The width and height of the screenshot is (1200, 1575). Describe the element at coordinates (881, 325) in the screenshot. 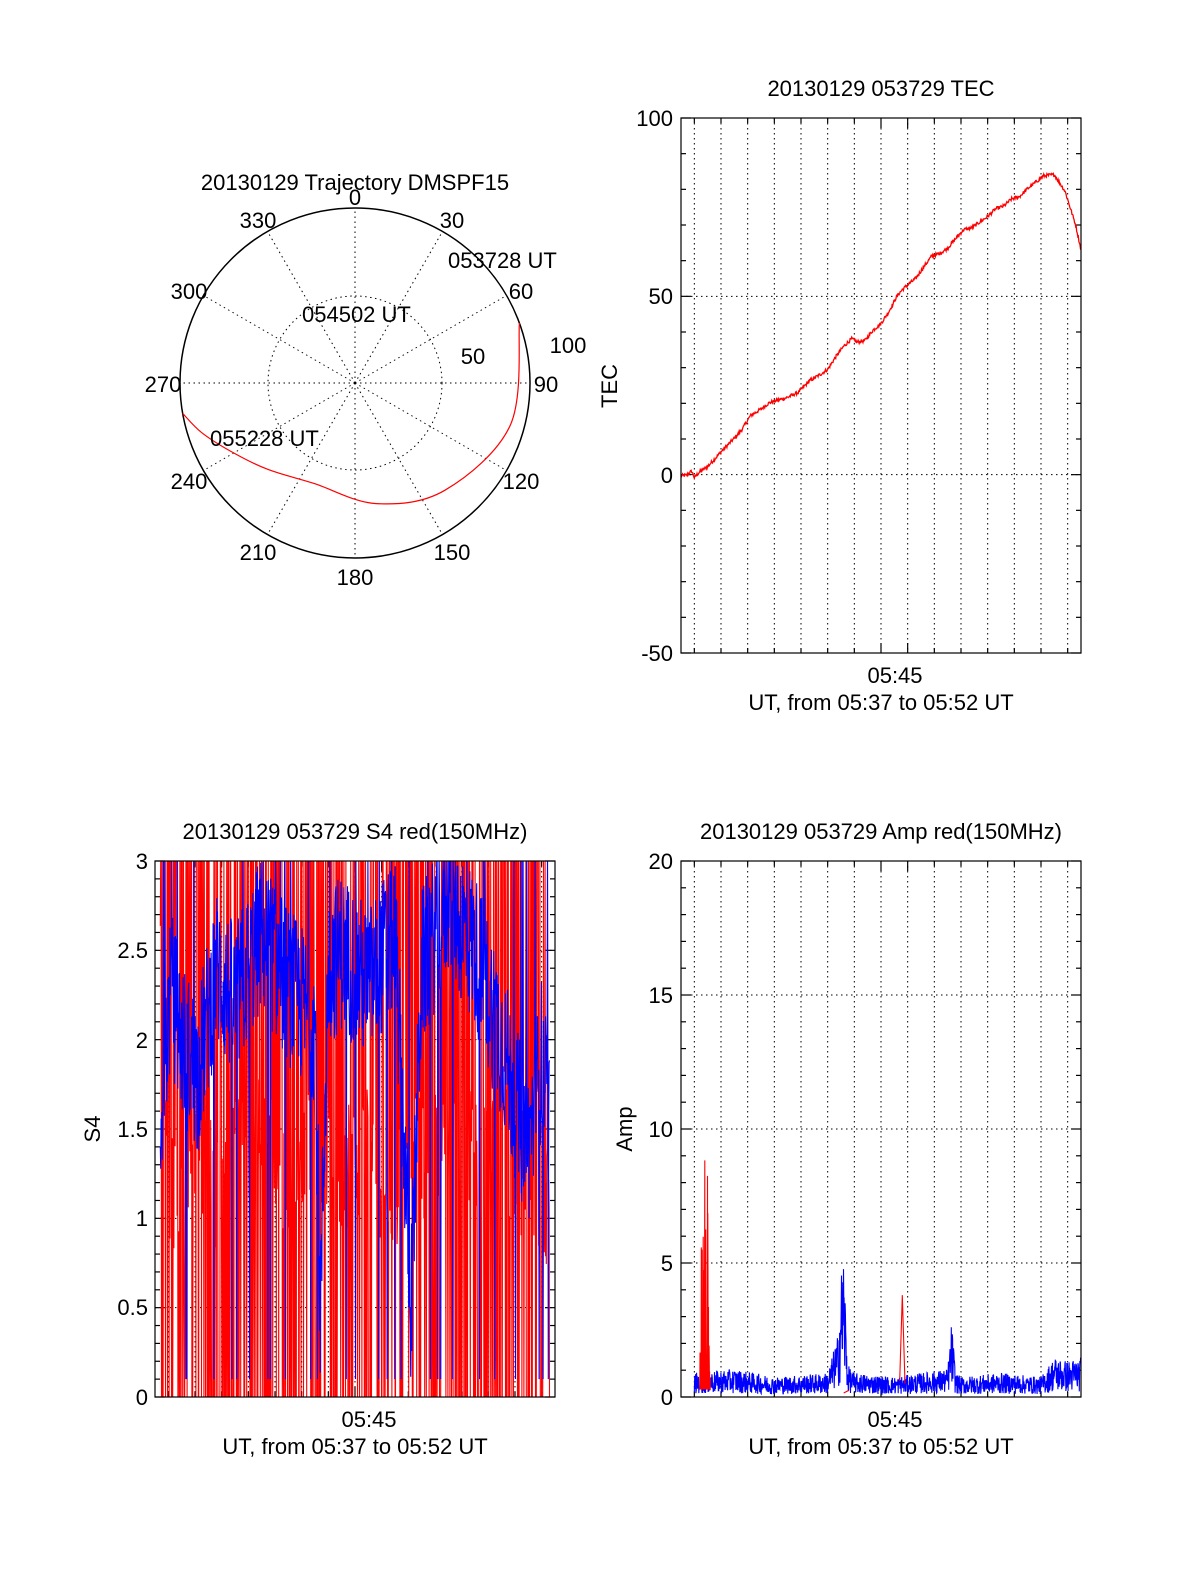

I see `tec-series-line` at that location.